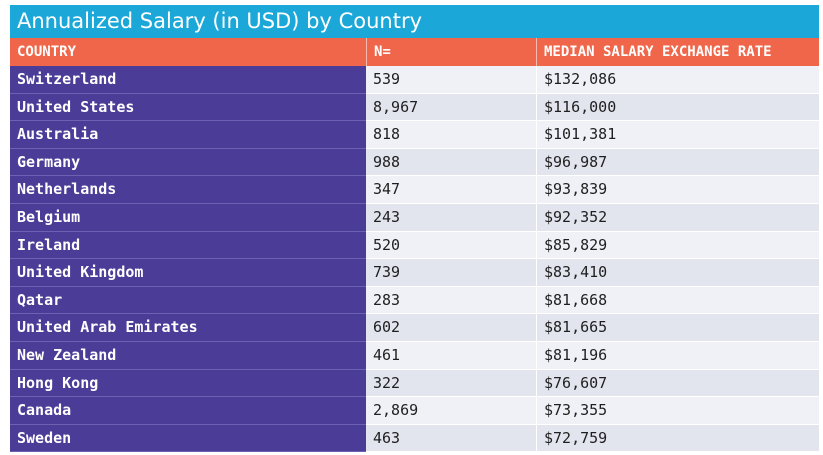 This screenshot has height=455, width=823. Describe the element at coordinates (451, 438) in the screenshot. I see `cell-n: 463` at that location.